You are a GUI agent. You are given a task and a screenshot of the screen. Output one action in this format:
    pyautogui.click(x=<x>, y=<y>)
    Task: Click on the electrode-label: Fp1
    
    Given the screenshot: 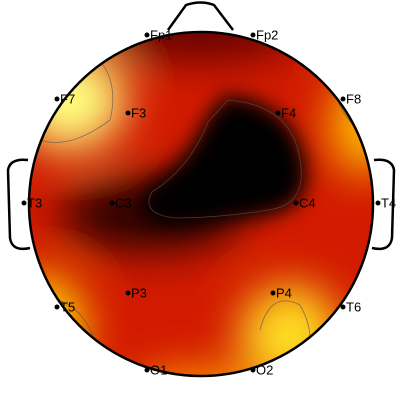 What is the action you would take?
    pyautogui.click(x=161, y=34)
    